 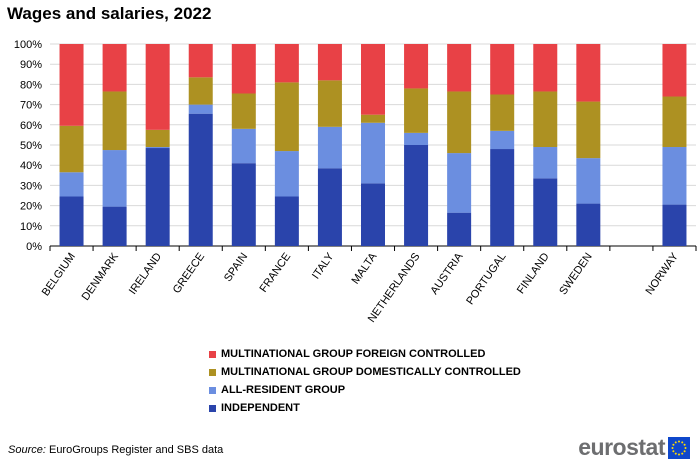 What do you see at coordinates (533, 273) in the screenshot?
I see `x-tick-label: FINLAND` at bounding box center [533, 273].